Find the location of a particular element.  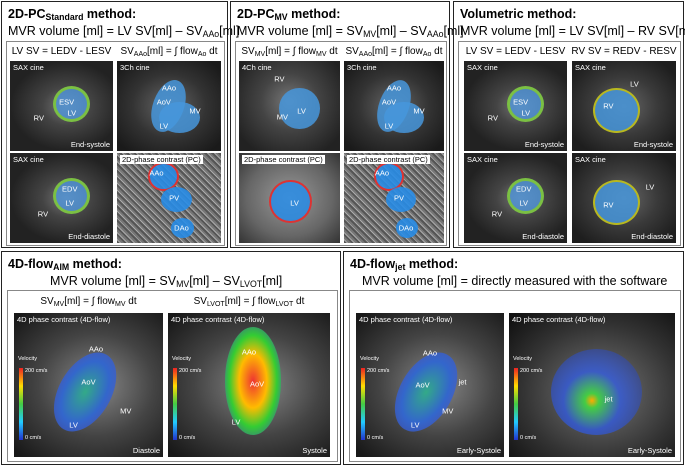

mri-image: SAX cine ESV LV RV End-systole is located at coordinates (515, 106).